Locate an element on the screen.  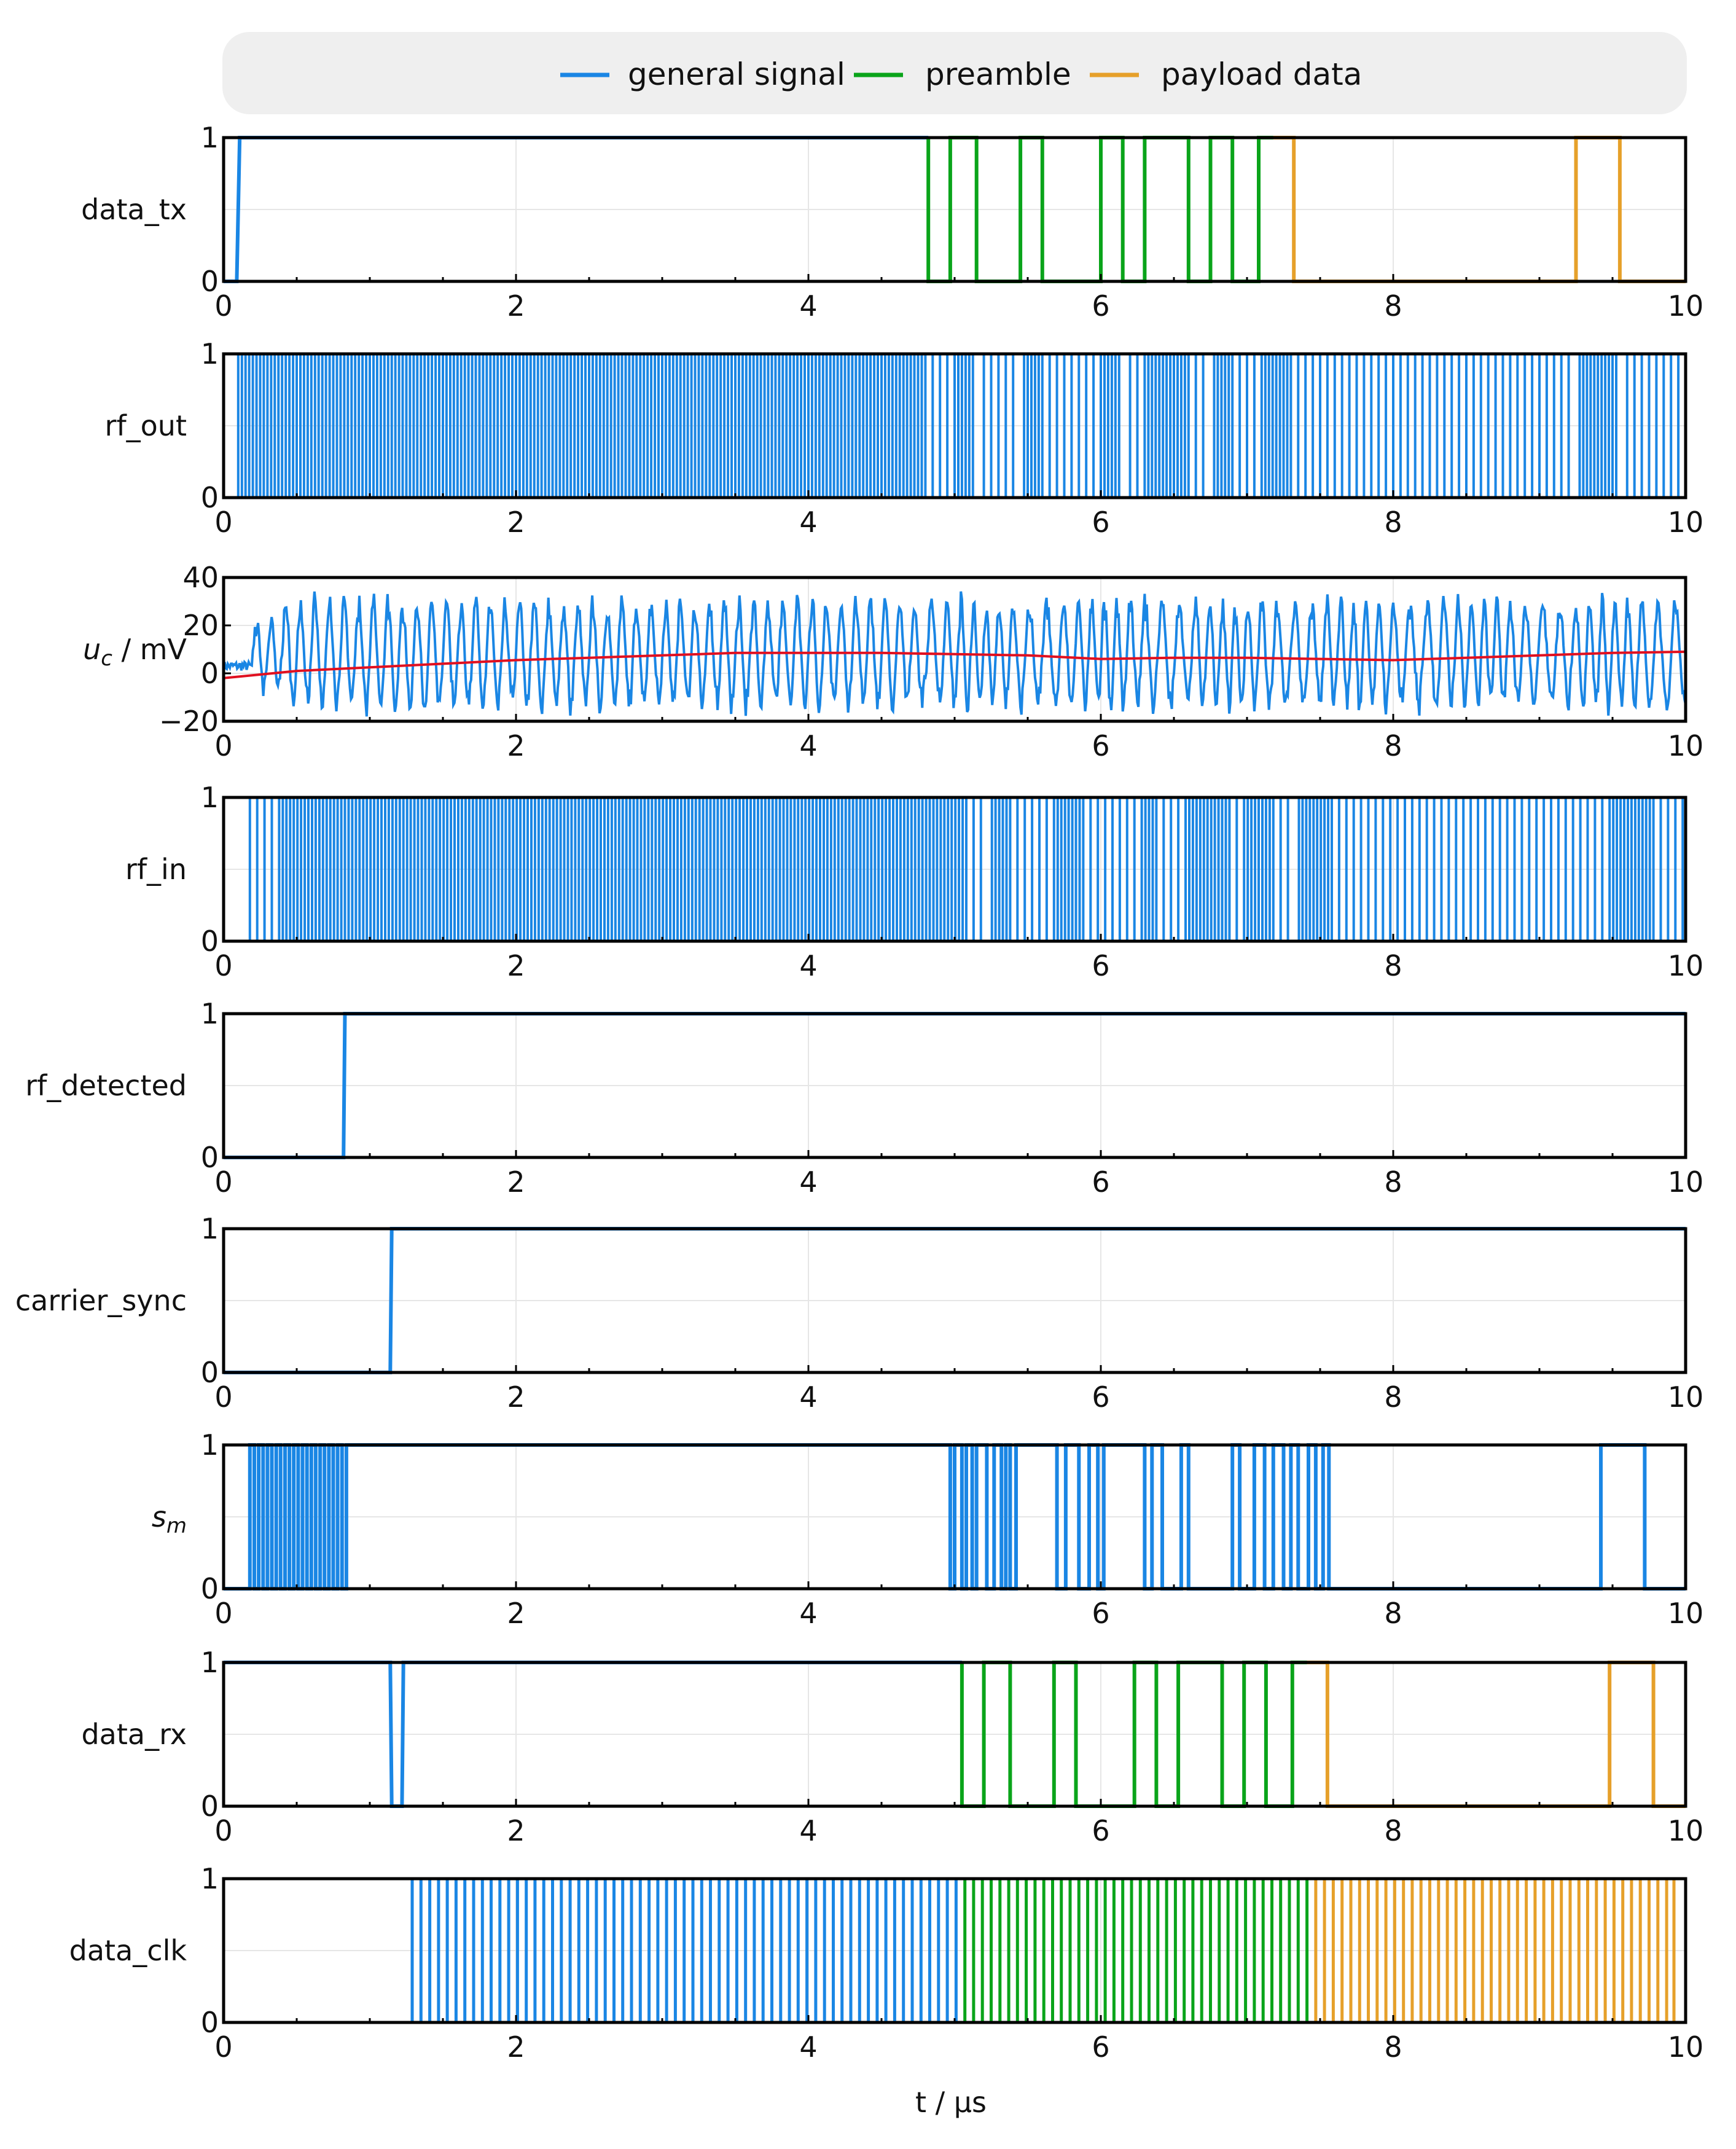
series-u_c-mean is located at coordinates (955, 665).